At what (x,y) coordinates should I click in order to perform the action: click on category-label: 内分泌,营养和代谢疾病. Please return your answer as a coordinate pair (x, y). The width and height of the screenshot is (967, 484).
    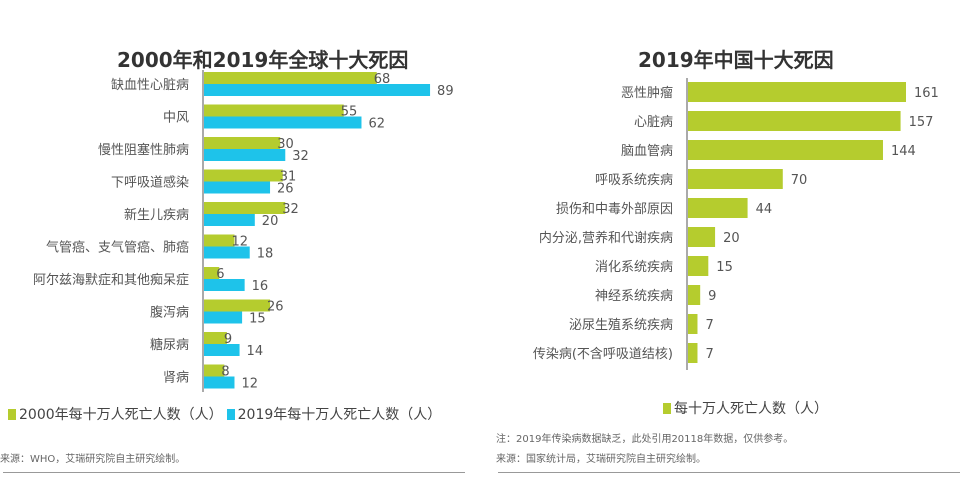
    Looking at the image, I should click on (606, 238).